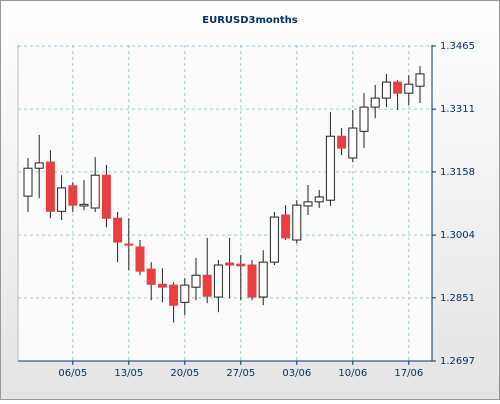  What do you see at coordinates (184, 373) in the screenshot?
I see `x-tick-label: 20/05` at bounding box center [184, 373].